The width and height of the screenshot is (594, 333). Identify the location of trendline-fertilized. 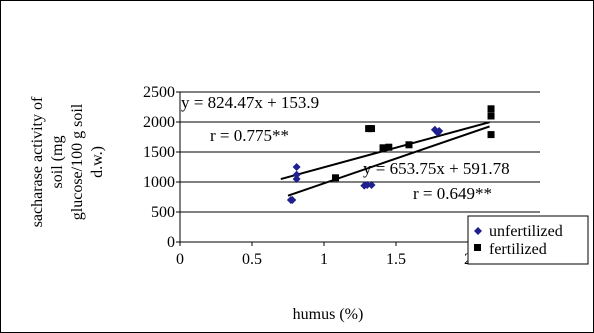
(388, 161).